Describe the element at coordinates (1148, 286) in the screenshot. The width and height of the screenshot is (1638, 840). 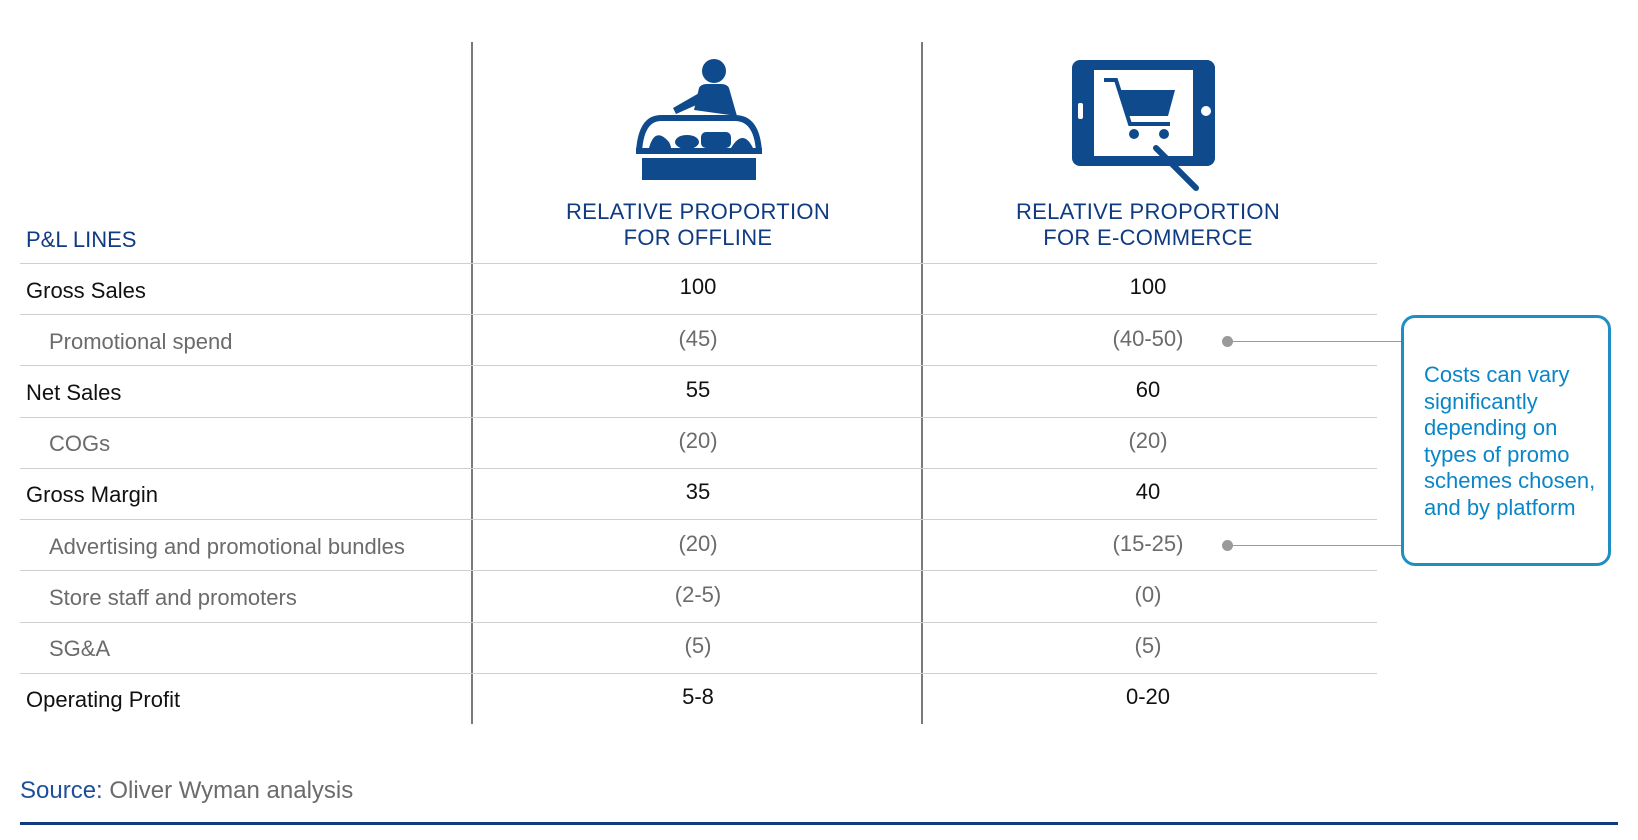
I see `ecommerce-value-gross-sales: 100` at that location.